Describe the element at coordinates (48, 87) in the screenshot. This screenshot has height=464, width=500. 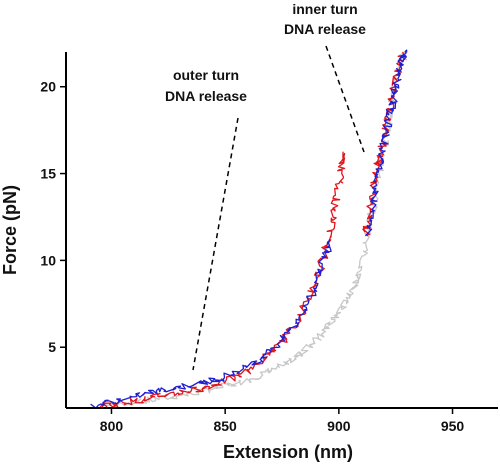
I see `y-tick-label: 20` at that location.